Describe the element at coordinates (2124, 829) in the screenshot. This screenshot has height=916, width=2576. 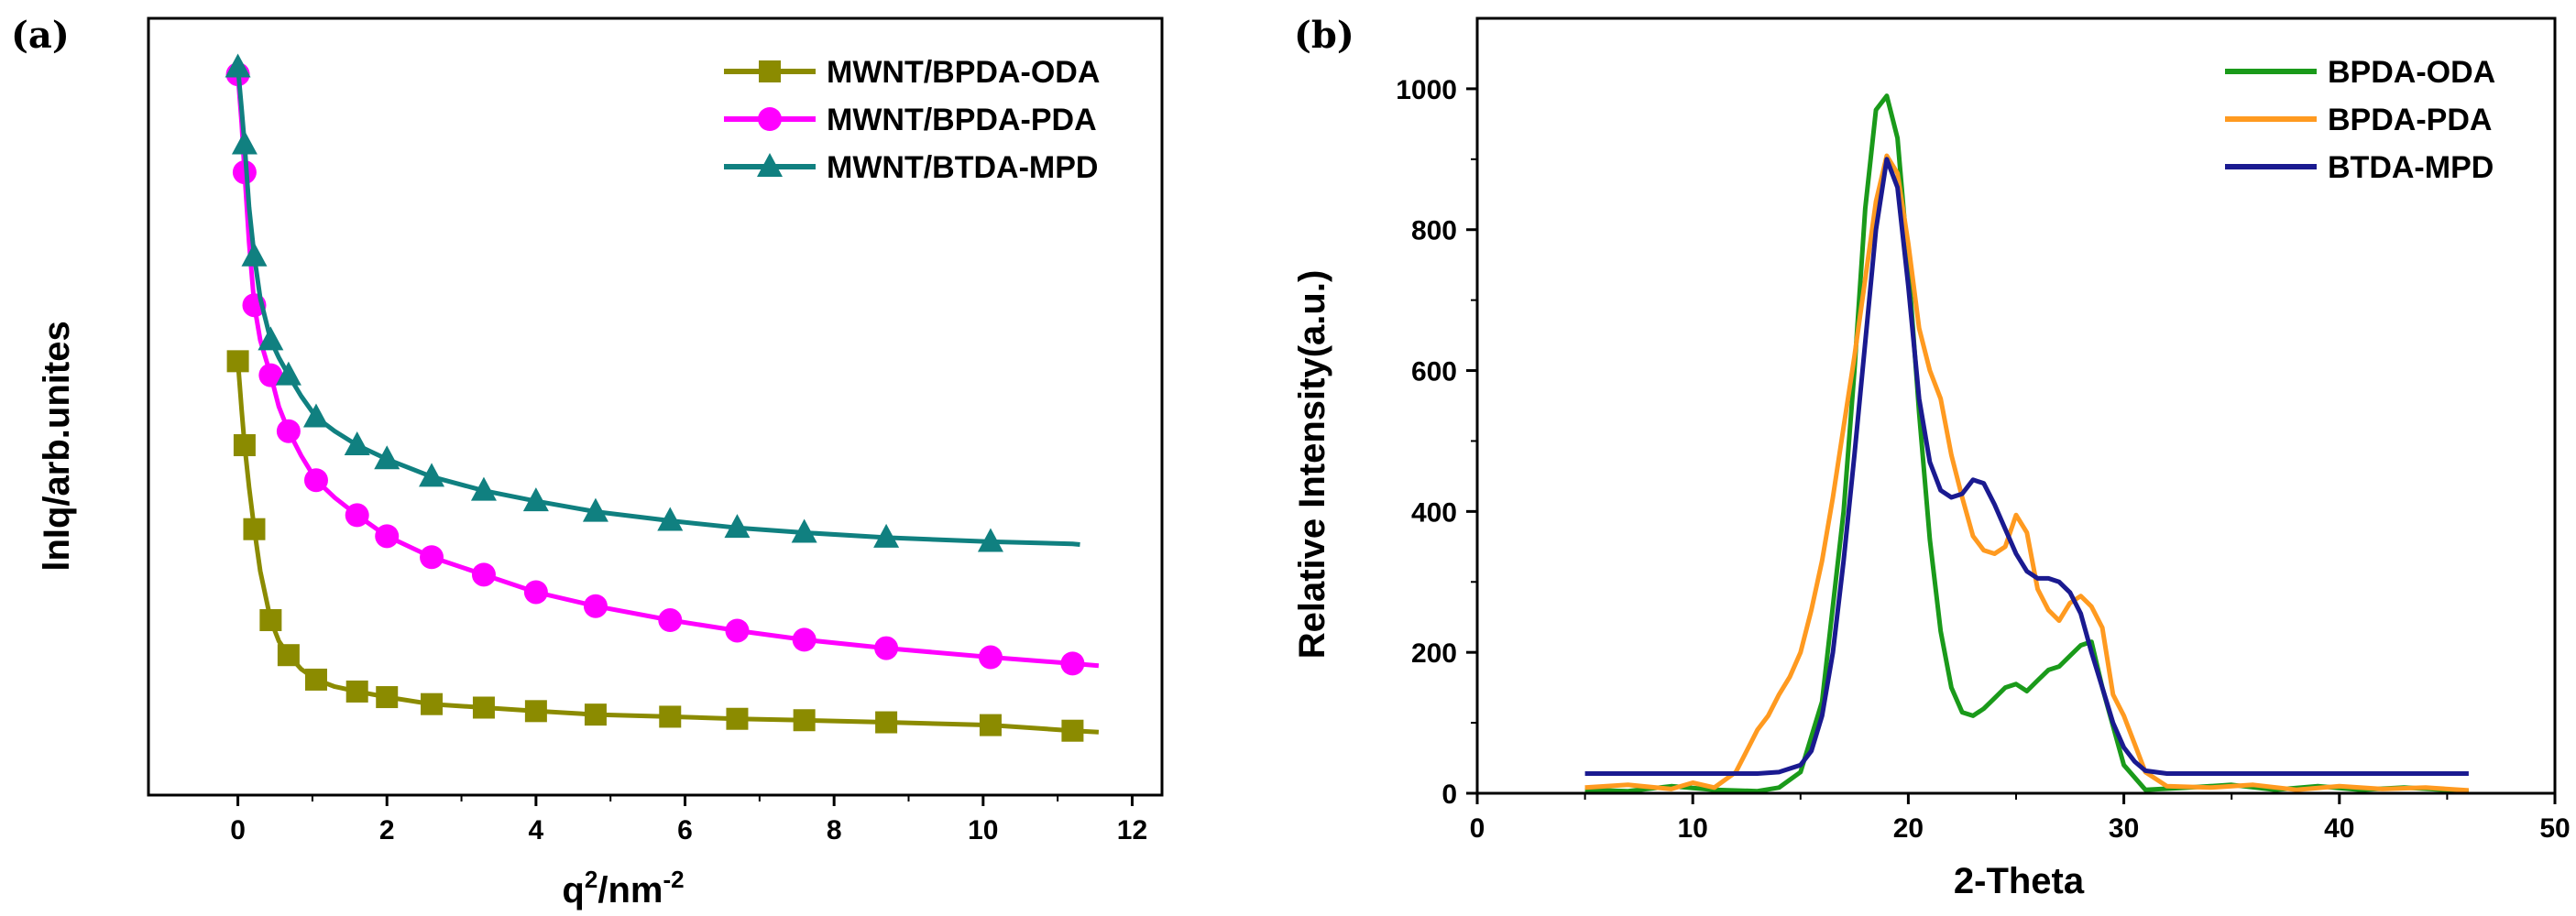
I see `panel-b-xtick-label: 30` at that location.